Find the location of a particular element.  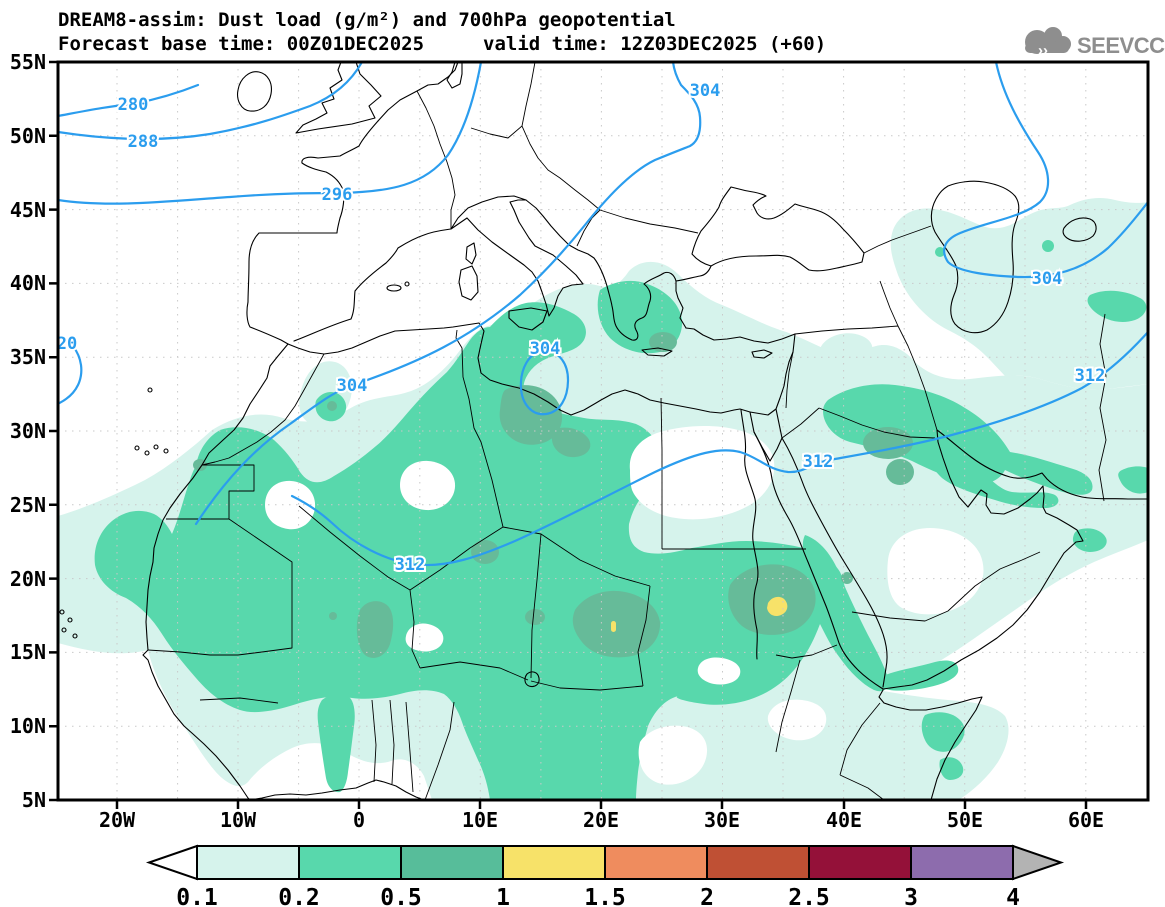

dust-layer-1.0 is located at coordinates (699, 614).